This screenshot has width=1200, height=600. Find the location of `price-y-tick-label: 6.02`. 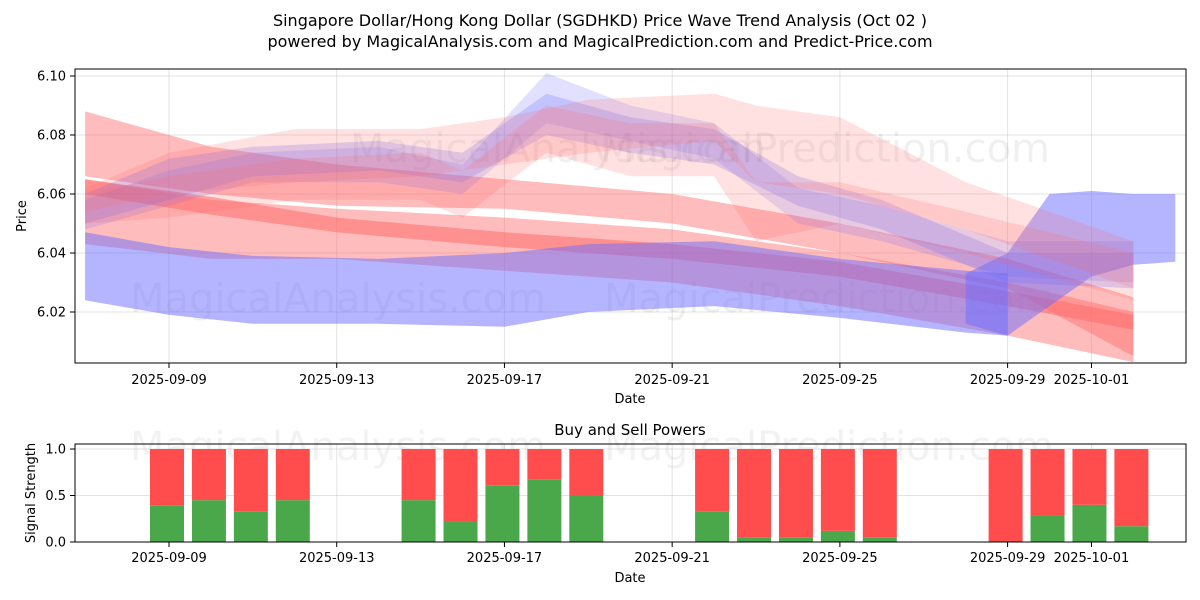

price-y-tick-label: 6.02 is located at coordinates (51, 313).